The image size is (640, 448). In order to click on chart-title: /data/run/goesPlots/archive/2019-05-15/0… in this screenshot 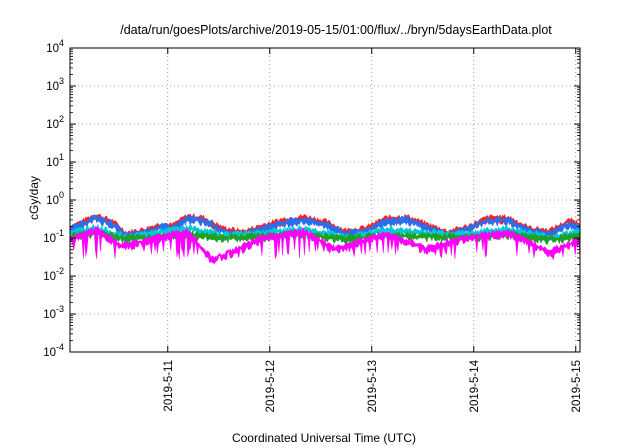, I will do `click(336, 30)`.